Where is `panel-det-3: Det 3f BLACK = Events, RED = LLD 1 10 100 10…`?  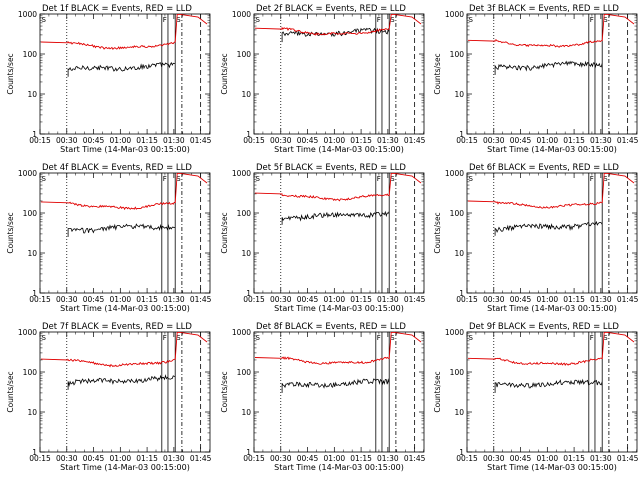 panel-det-3: Det 3f BLACK = Events, RED = LLD 1 10 100 10… is located at coordinates (536, 79).